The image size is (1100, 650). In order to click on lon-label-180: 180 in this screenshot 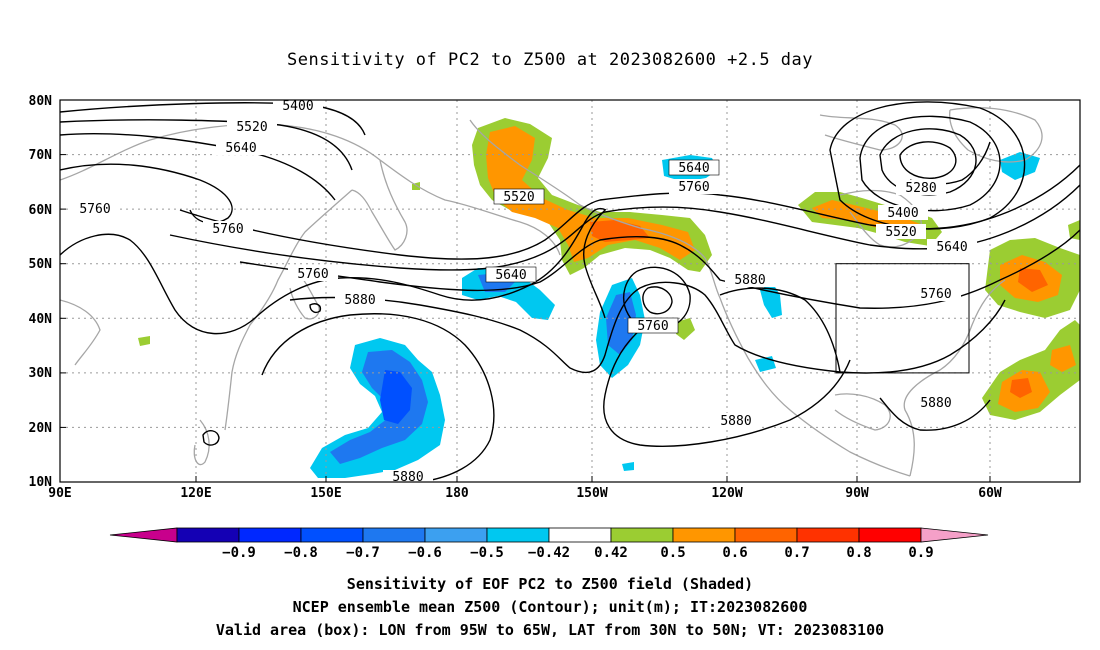, I will do `click(457, 493)`.